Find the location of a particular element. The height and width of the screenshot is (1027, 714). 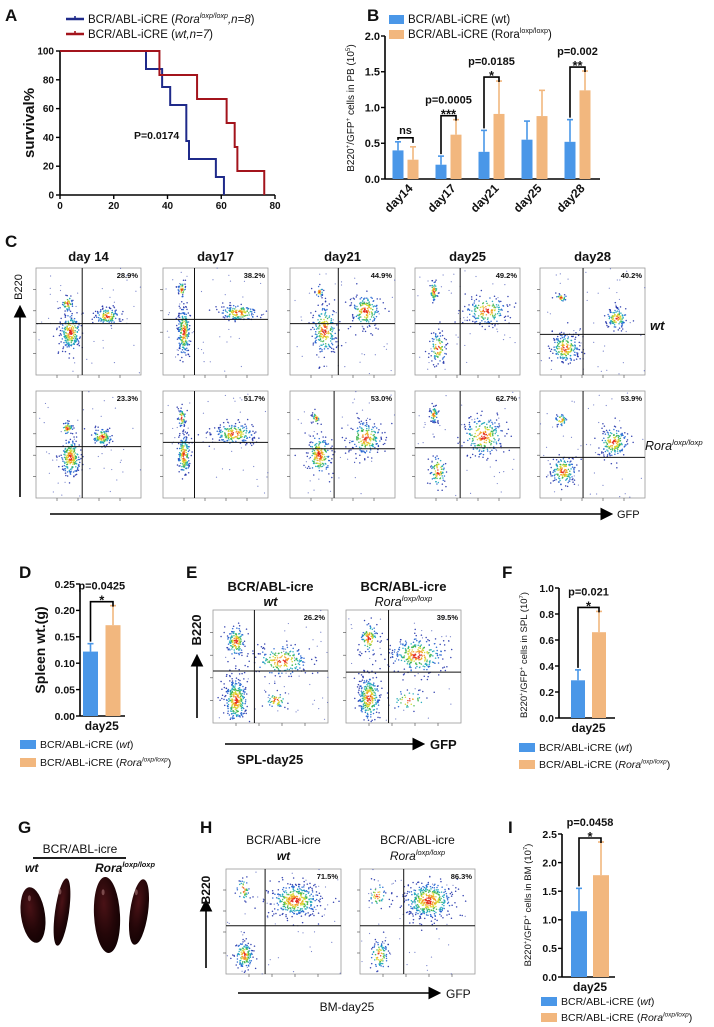

significance-bracket is located at coordinates (577, 92).